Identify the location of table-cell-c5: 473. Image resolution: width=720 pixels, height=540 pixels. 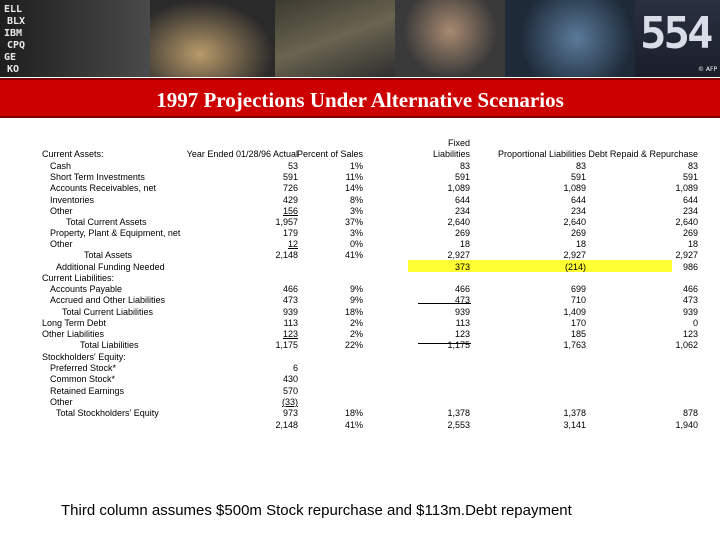
(690, 300).